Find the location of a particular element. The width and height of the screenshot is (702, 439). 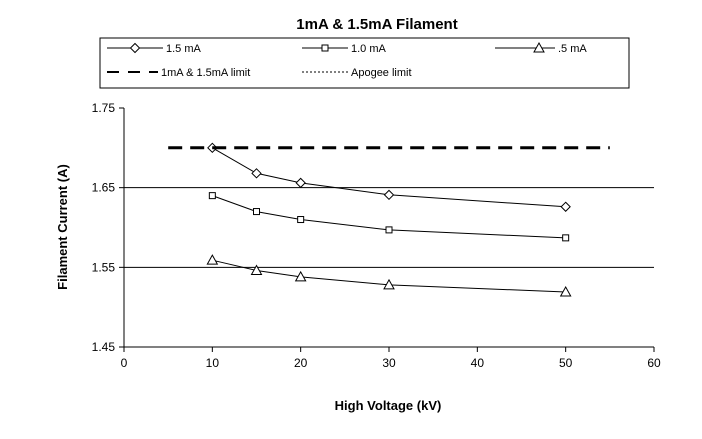

y-tick-label-3: 1.75 is located at coordinates (104, 108).